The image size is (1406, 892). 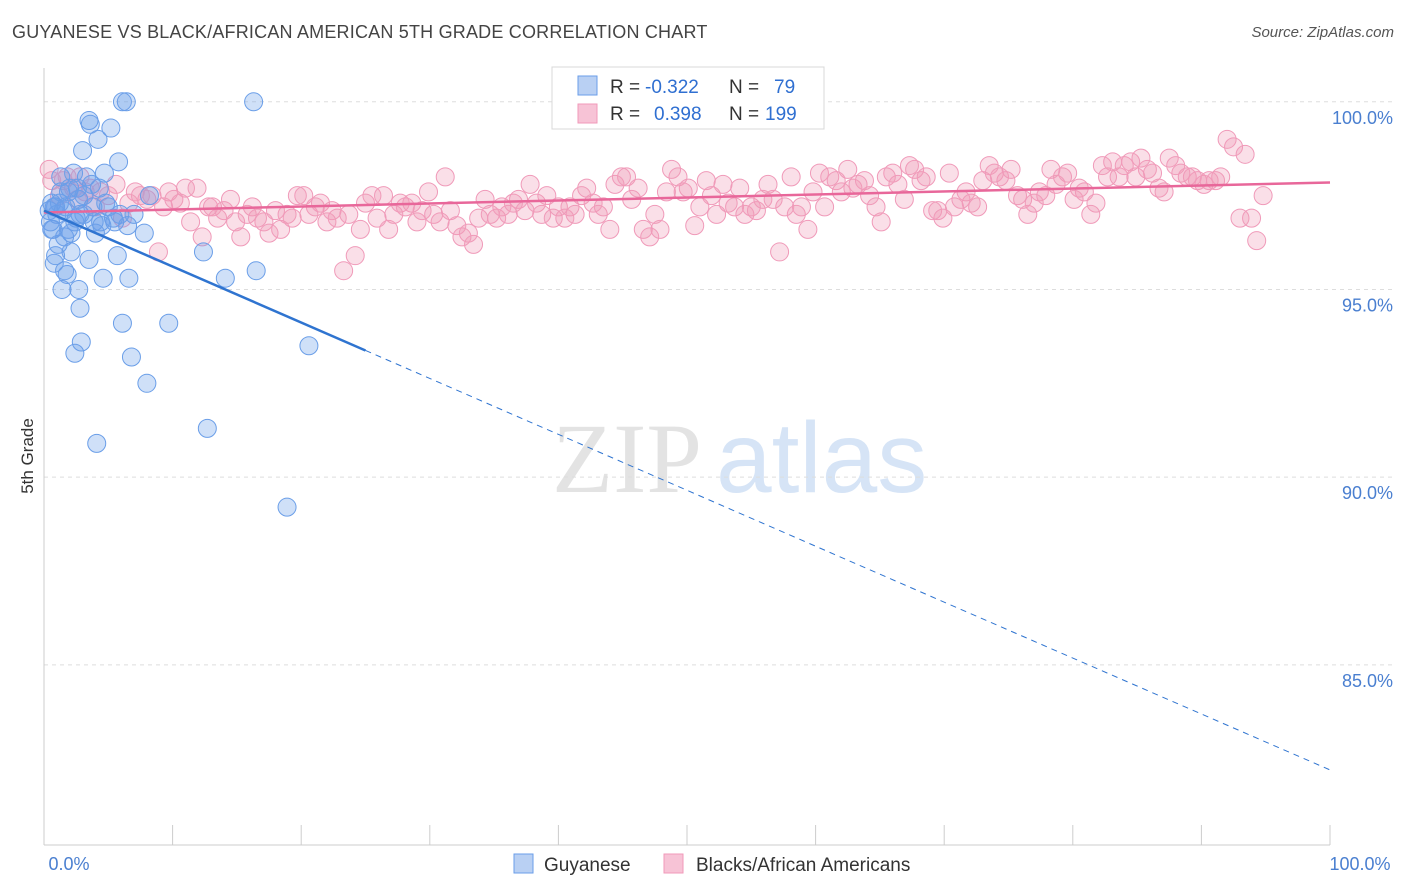 I want to click on y-tick-label-2: 95.0%, so click(x=1367, y=305).